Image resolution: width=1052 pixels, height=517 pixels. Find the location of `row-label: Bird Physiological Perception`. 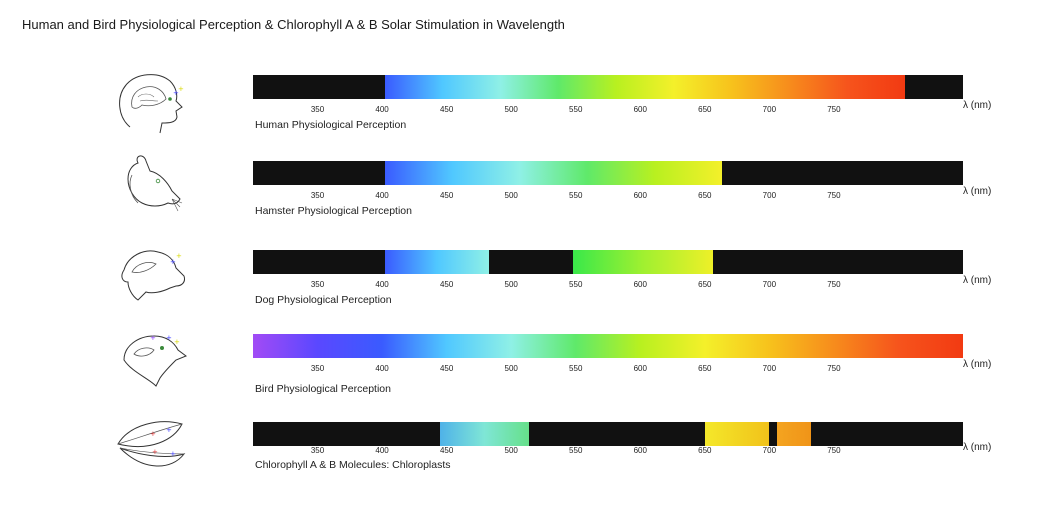

row-label: Bird Physiological Perception is located at coordinates (323, 389).